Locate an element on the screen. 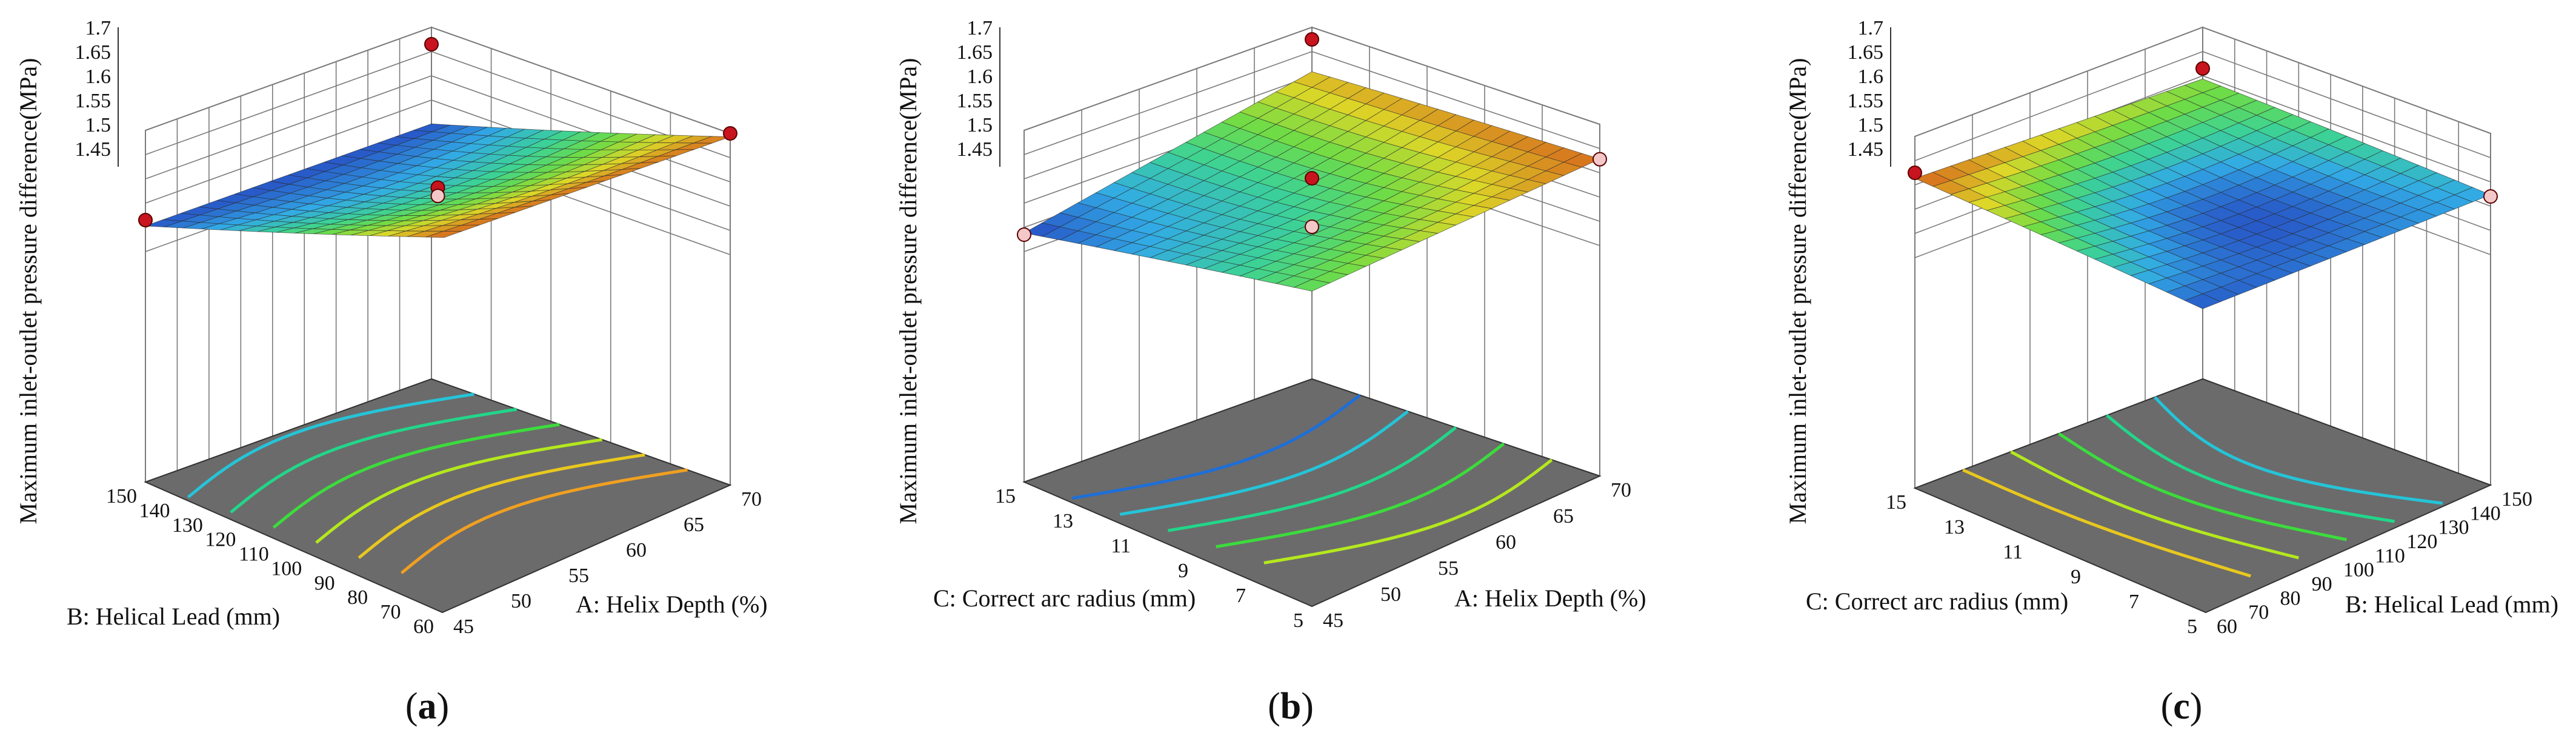 Image resolution: width=2576 pixels, height=744 pixels. caption-c-letter: c is located at coordinates (2181, 706).